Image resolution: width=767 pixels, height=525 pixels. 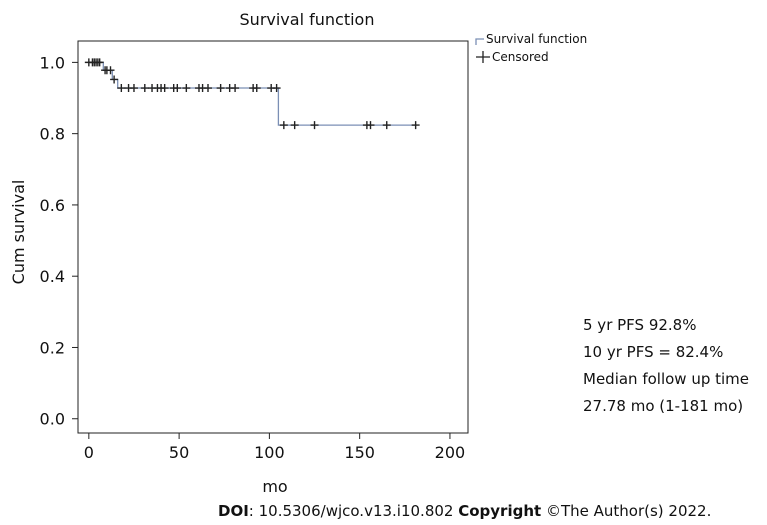 I want to click on x-axis: 0 50 100 150 200, so click(x=274, y=447).